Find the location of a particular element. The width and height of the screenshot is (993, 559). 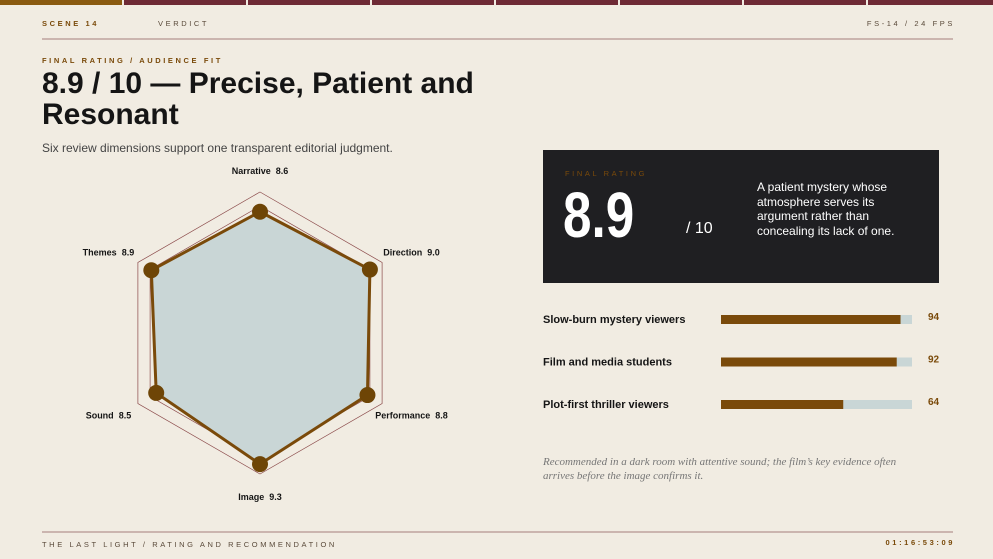

radar-label: Narrative 8.6 is located at coordinates (260, 171).